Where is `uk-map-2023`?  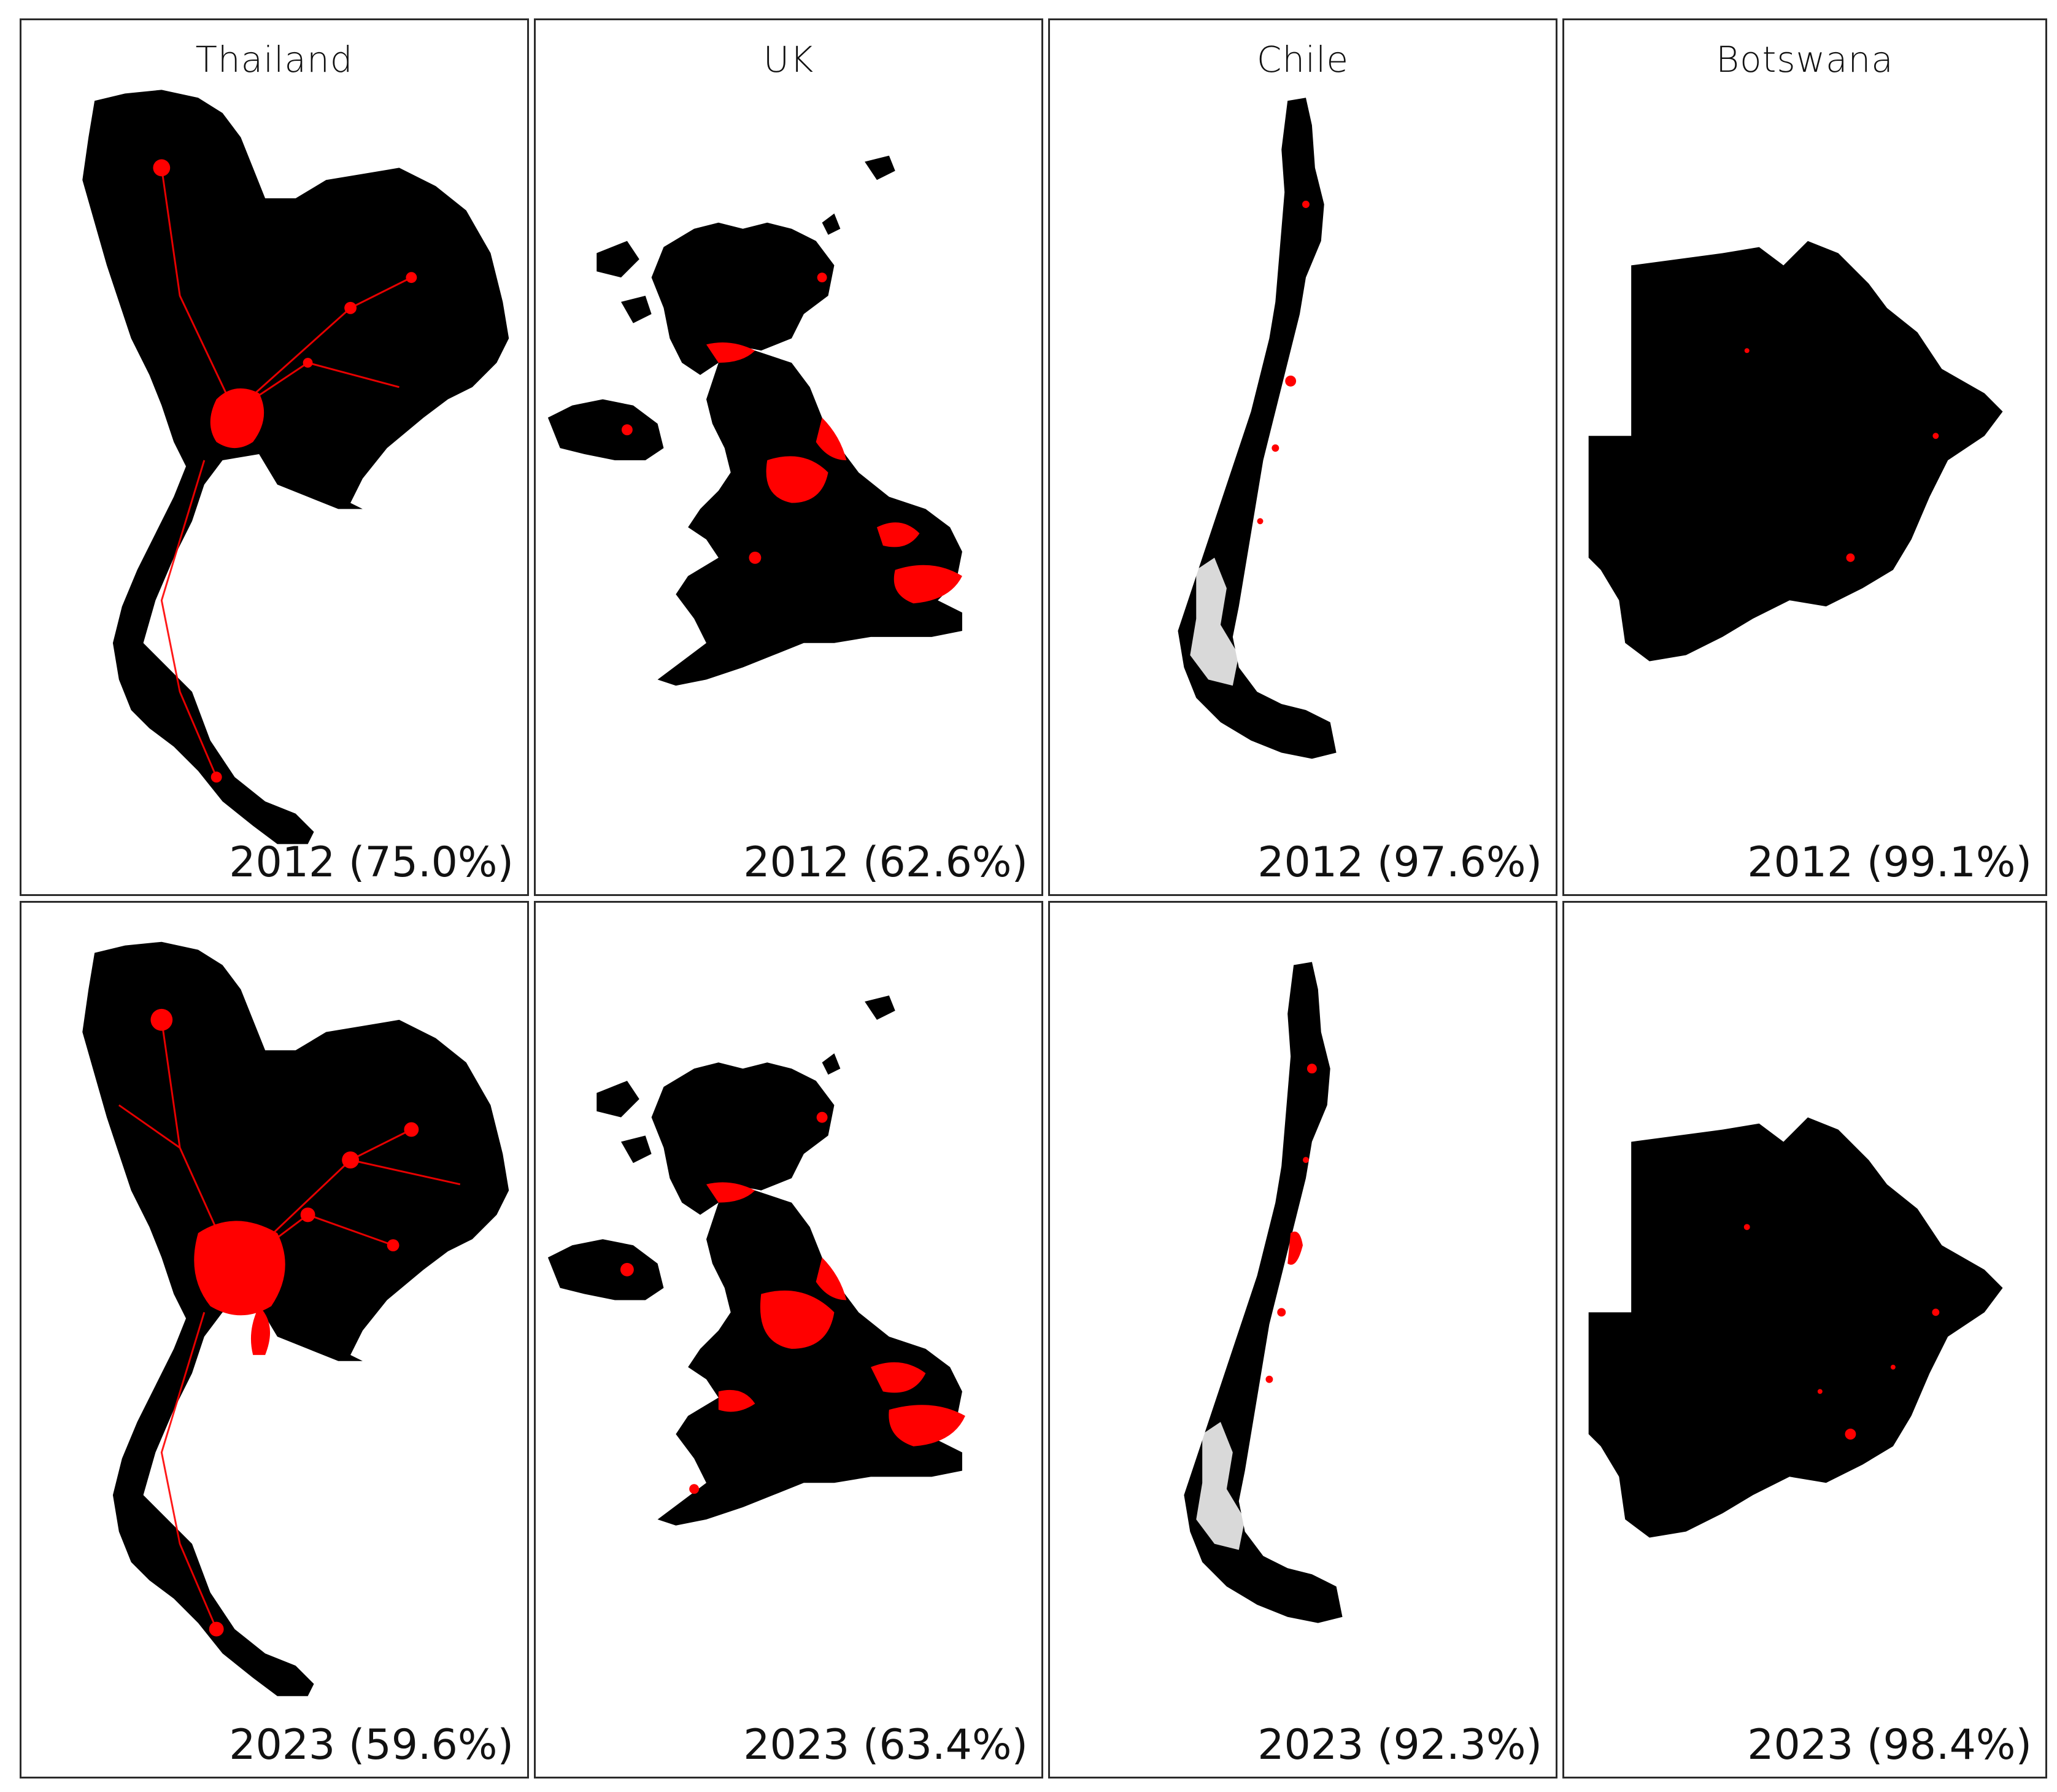
uk-map-2023 is located at coordinates (756, 1261).